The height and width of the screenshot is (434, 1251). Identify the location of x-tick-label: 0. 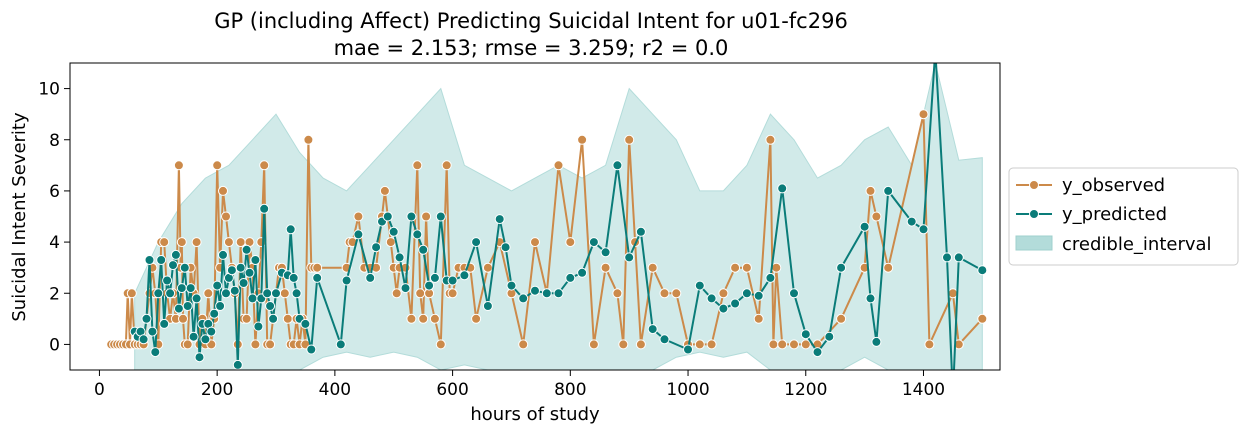
(99, 390).